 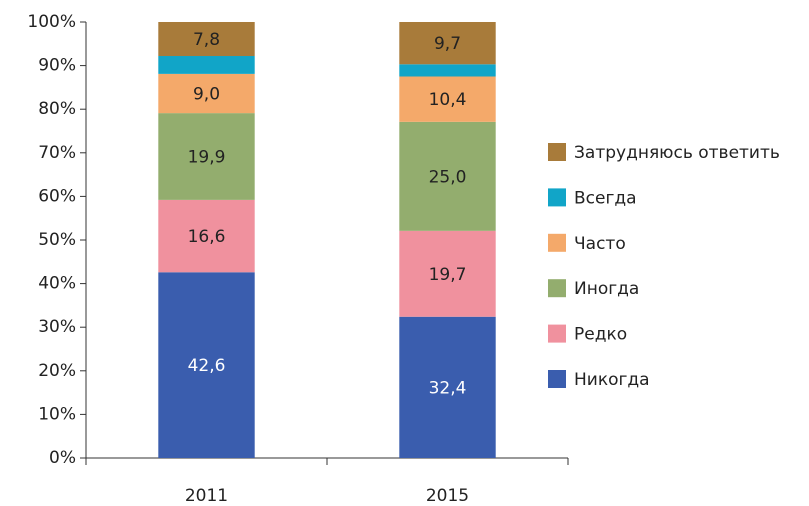 I want to click on y-tick-label: 80%, so click(x=57, y=109).